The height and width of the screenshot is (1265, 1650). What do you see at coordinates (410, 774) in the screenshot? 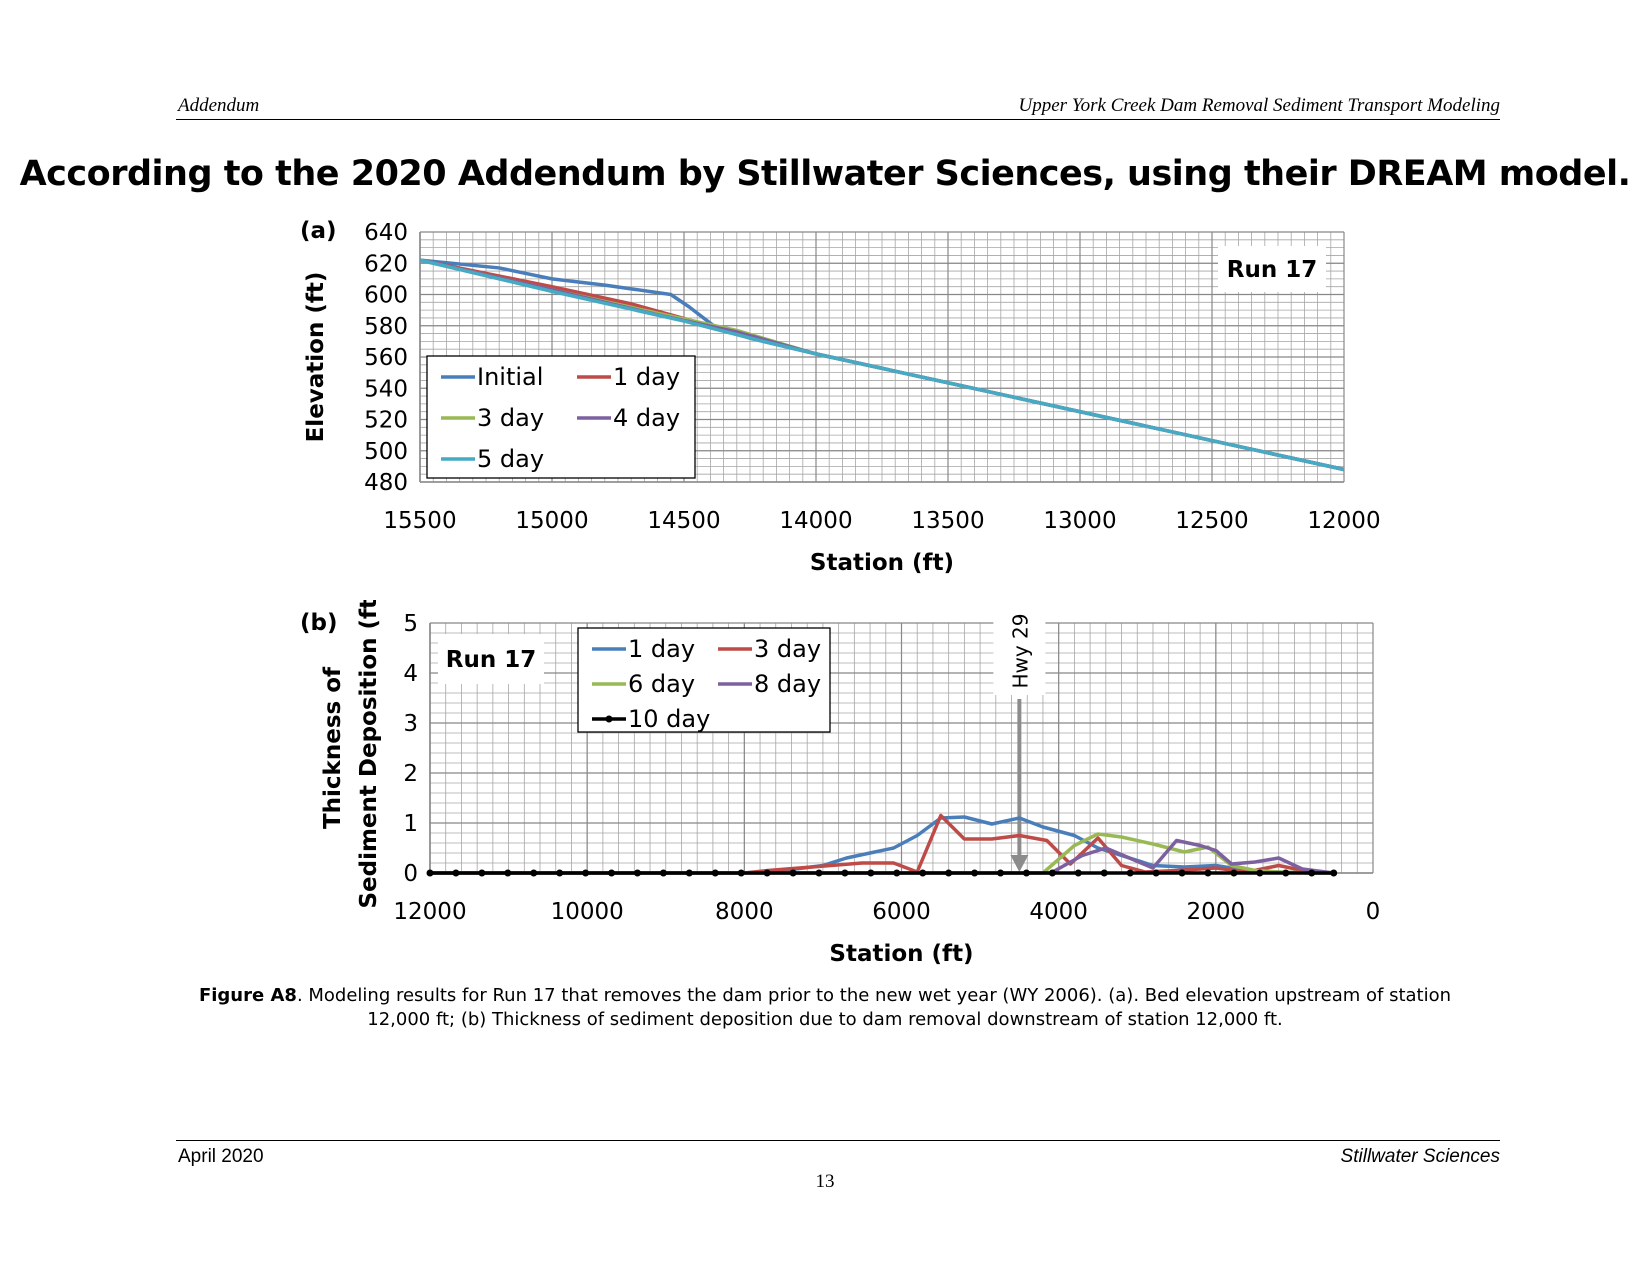
I see `y-tick-label: 2` at bounding box center [410, 774].